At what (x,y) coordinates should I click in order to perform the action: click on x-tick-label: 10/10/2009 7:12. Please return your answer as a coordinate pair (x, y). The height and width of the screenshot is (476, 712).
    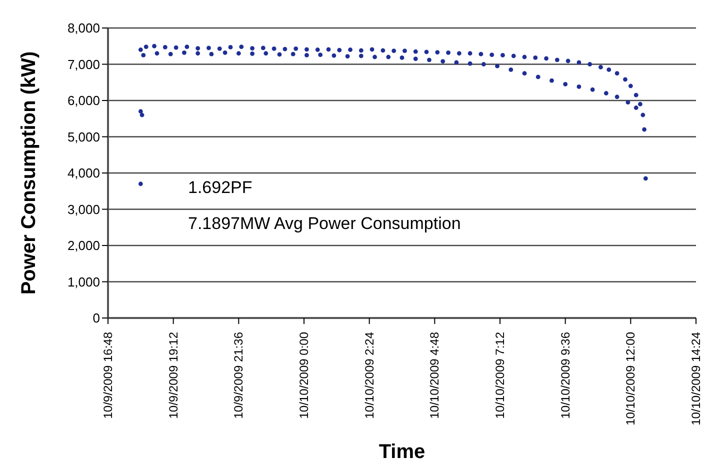
    Looking at the image, I should click on (500, 375).